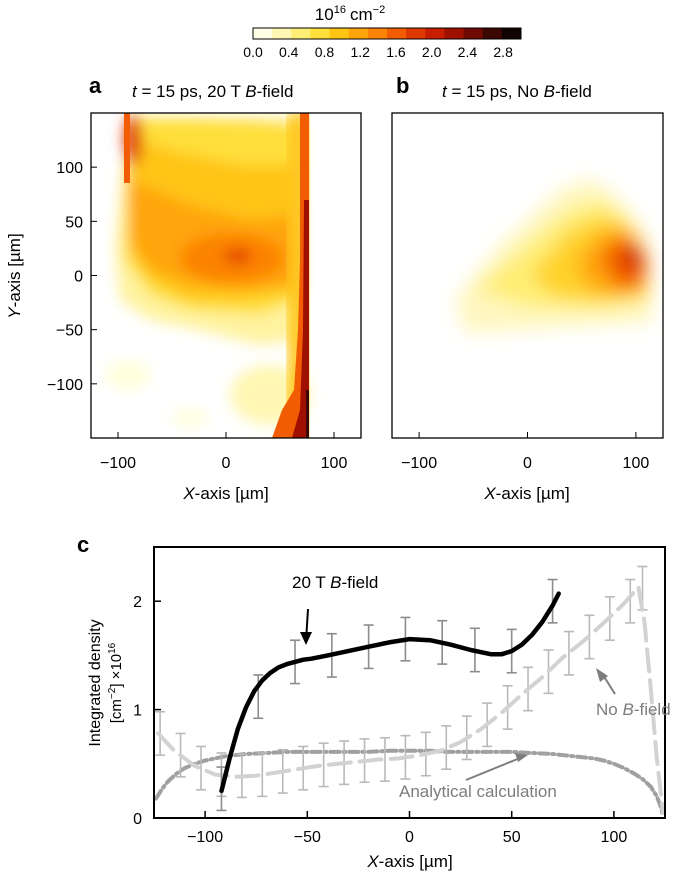 The image size is (685, 877). I want to click on panel-c-ylabel-line2: [cm−2] ×1016, so click(116, 682).